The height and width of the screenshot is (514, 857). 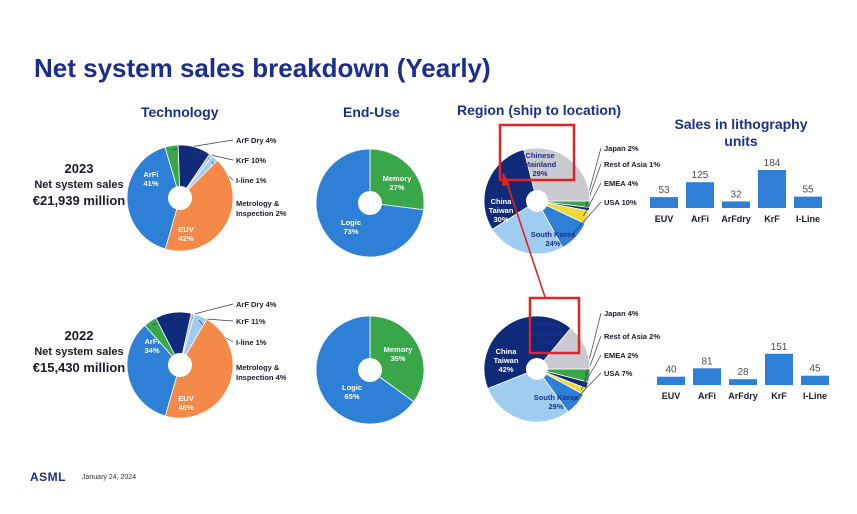 I want to click on slice-label-metrology-inspection: Metrology &Inspection 2%, so click(x=261, y=208).